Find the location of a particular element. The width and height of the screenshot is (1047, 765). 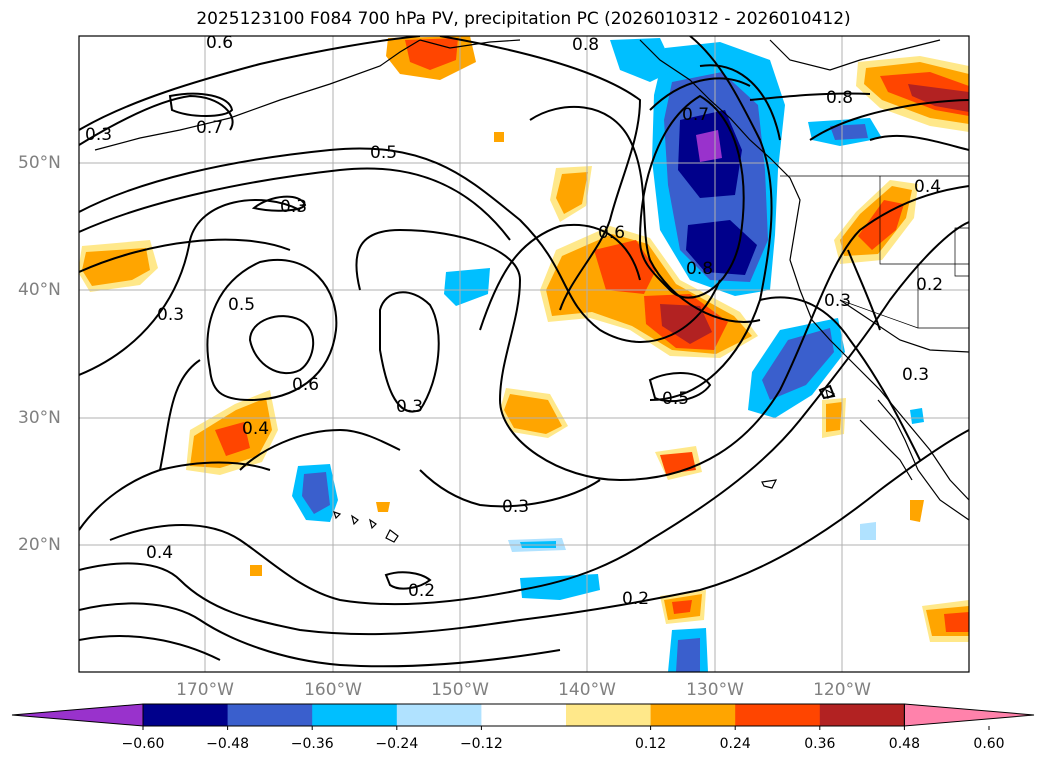

colorbar-tick-label: 0.60 is located at coordinates (989, 744).